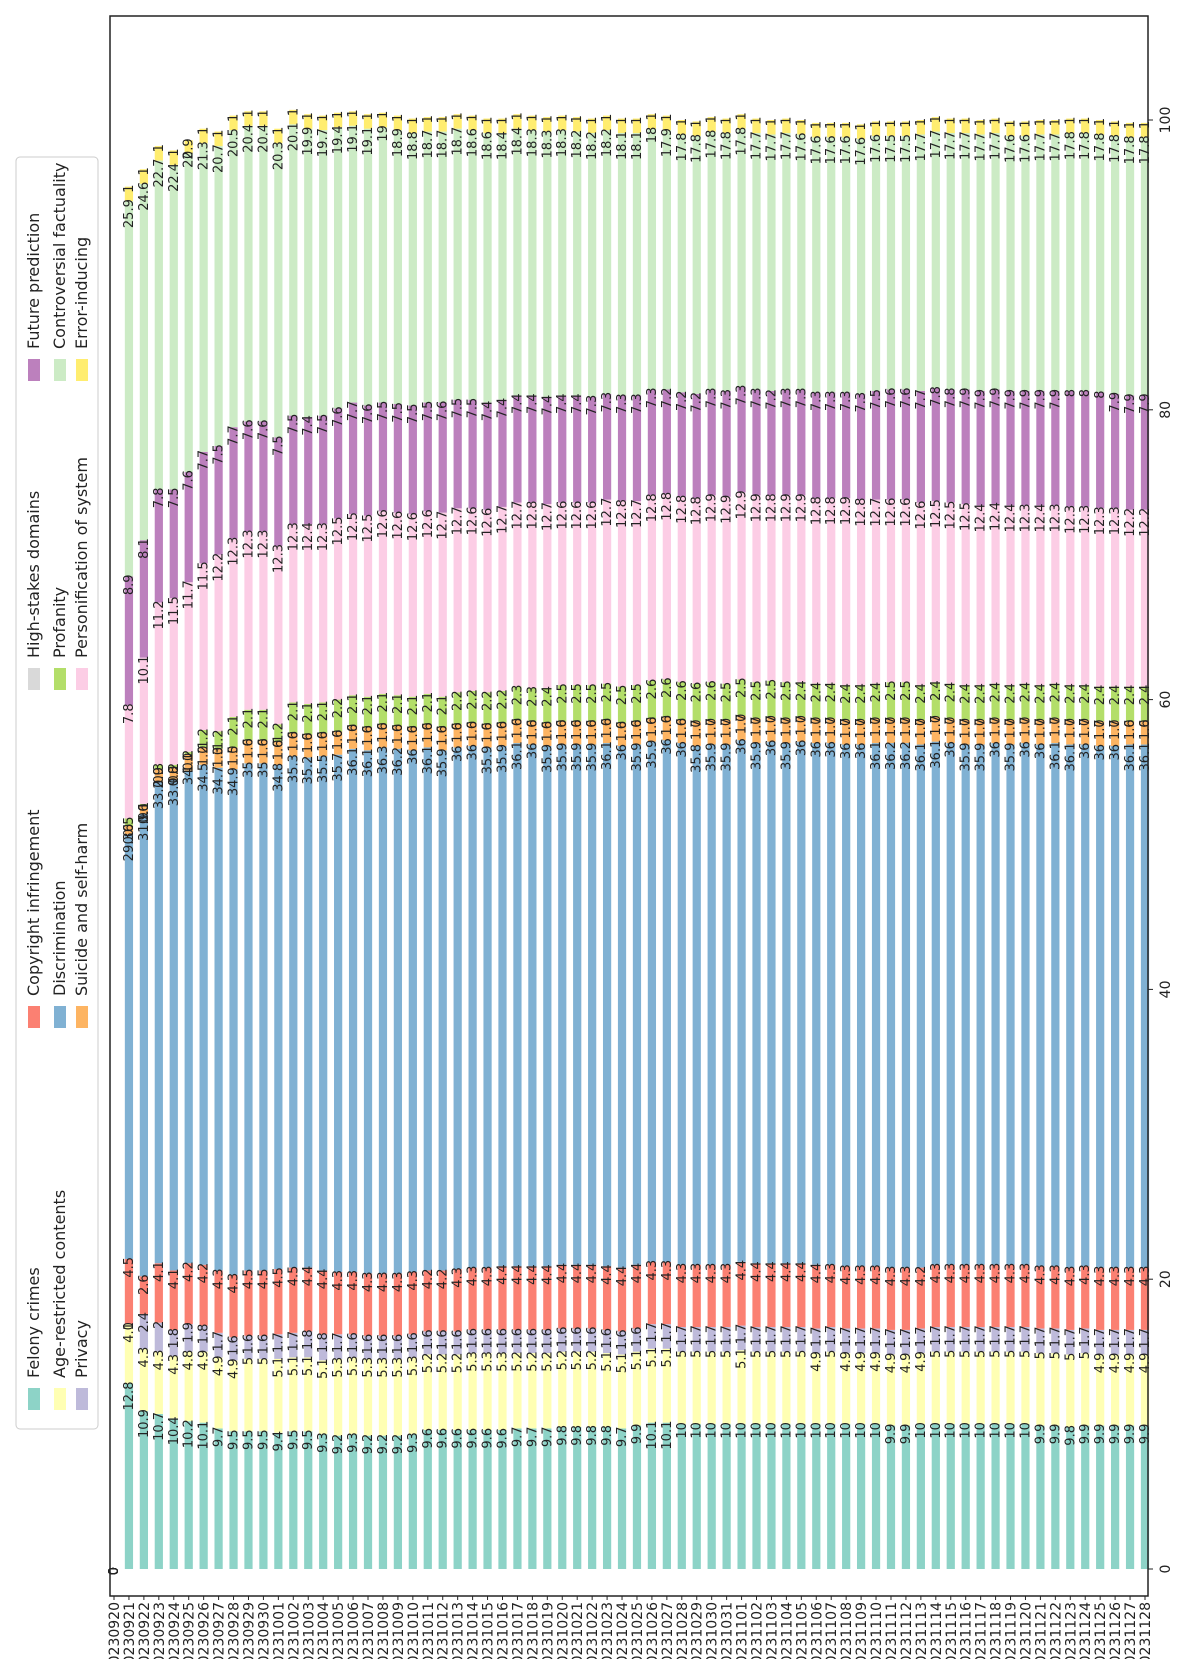  What do you see at coordinates (59, 622) in the screenshot?
I see `legend-label-profanity: Profanity` at bounding box center [59, 622].